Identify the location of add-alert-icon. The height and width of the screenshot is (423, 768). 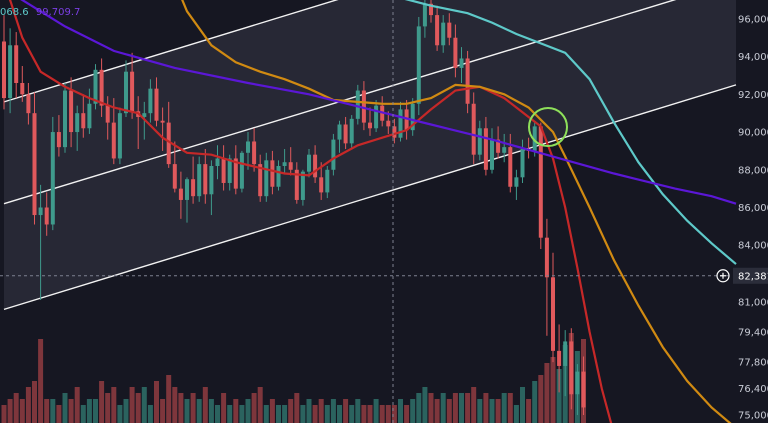
(723, 276).